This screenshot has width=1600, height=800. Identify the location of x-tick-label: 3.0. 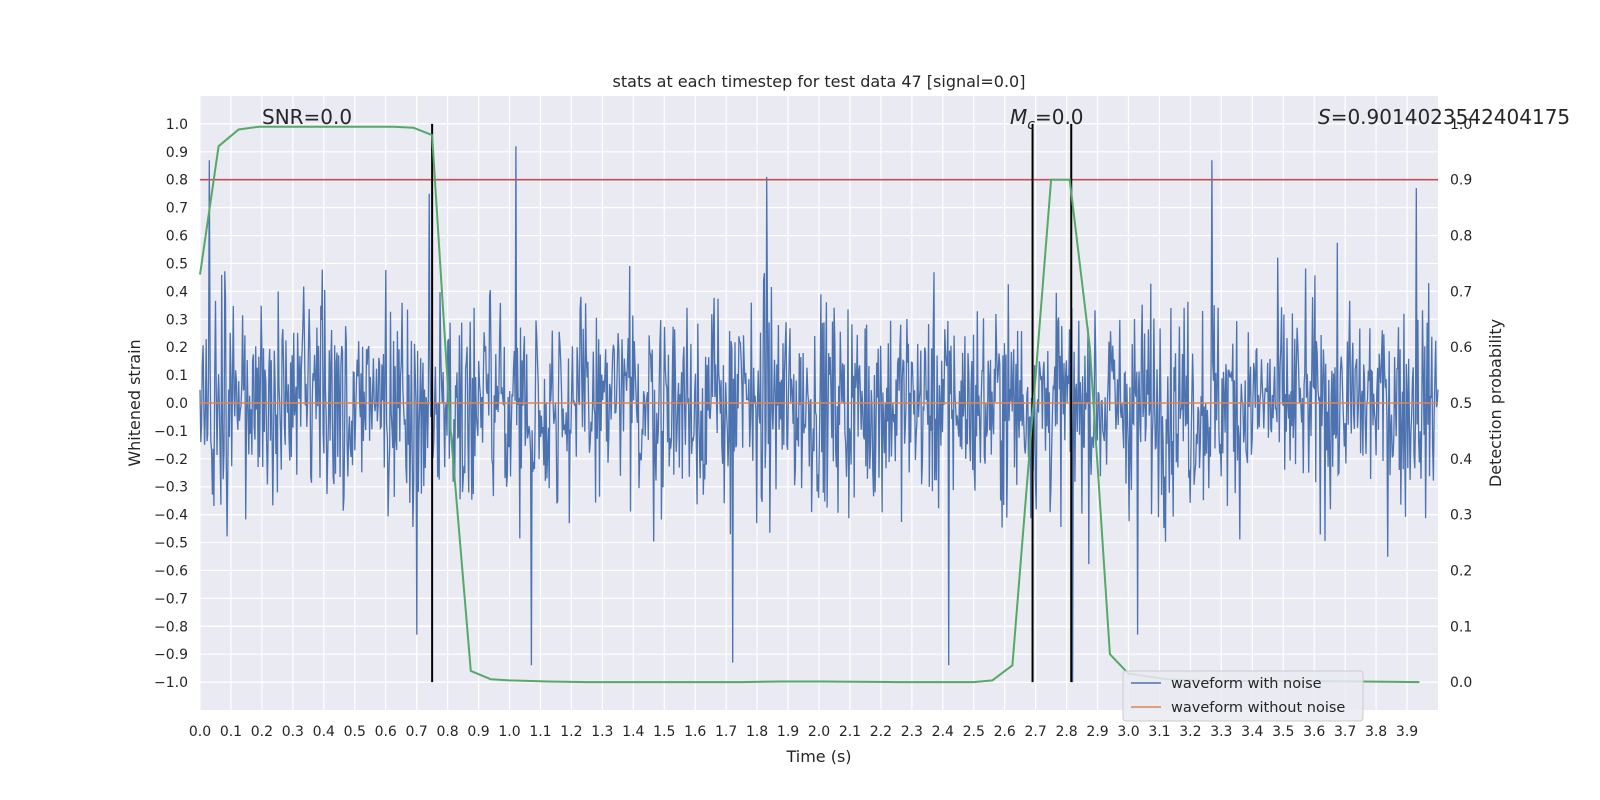
(1128, 732).